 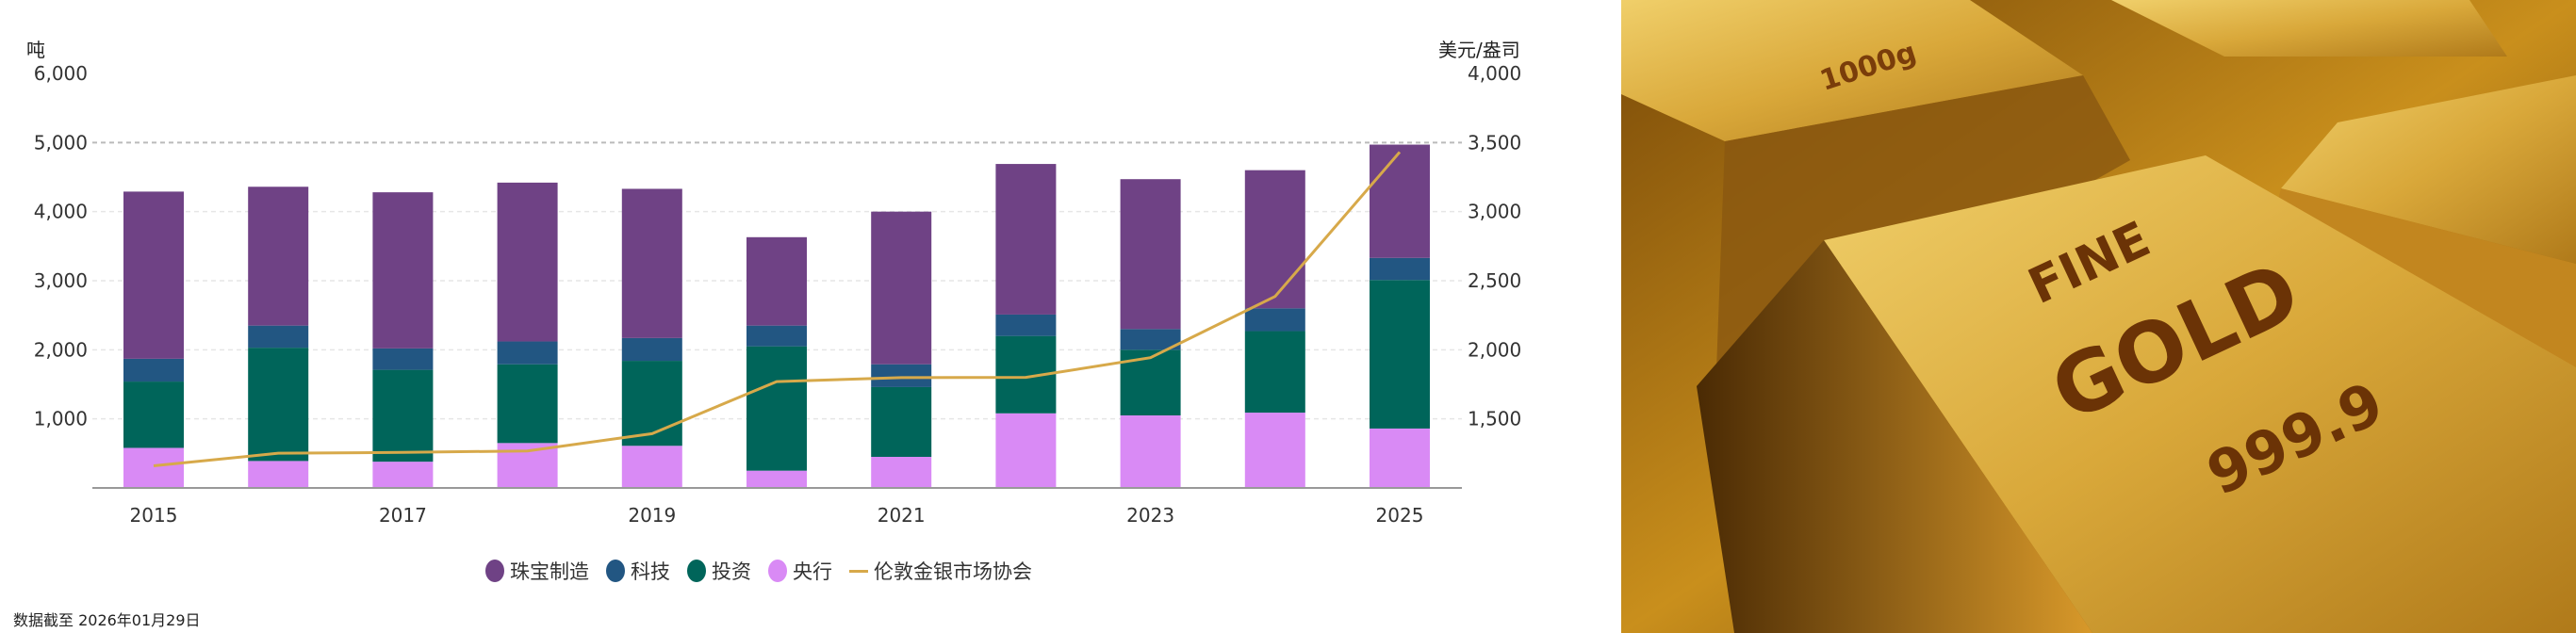 I want to click on x-axis-tick: 2023, so click(x=1150, y=515).